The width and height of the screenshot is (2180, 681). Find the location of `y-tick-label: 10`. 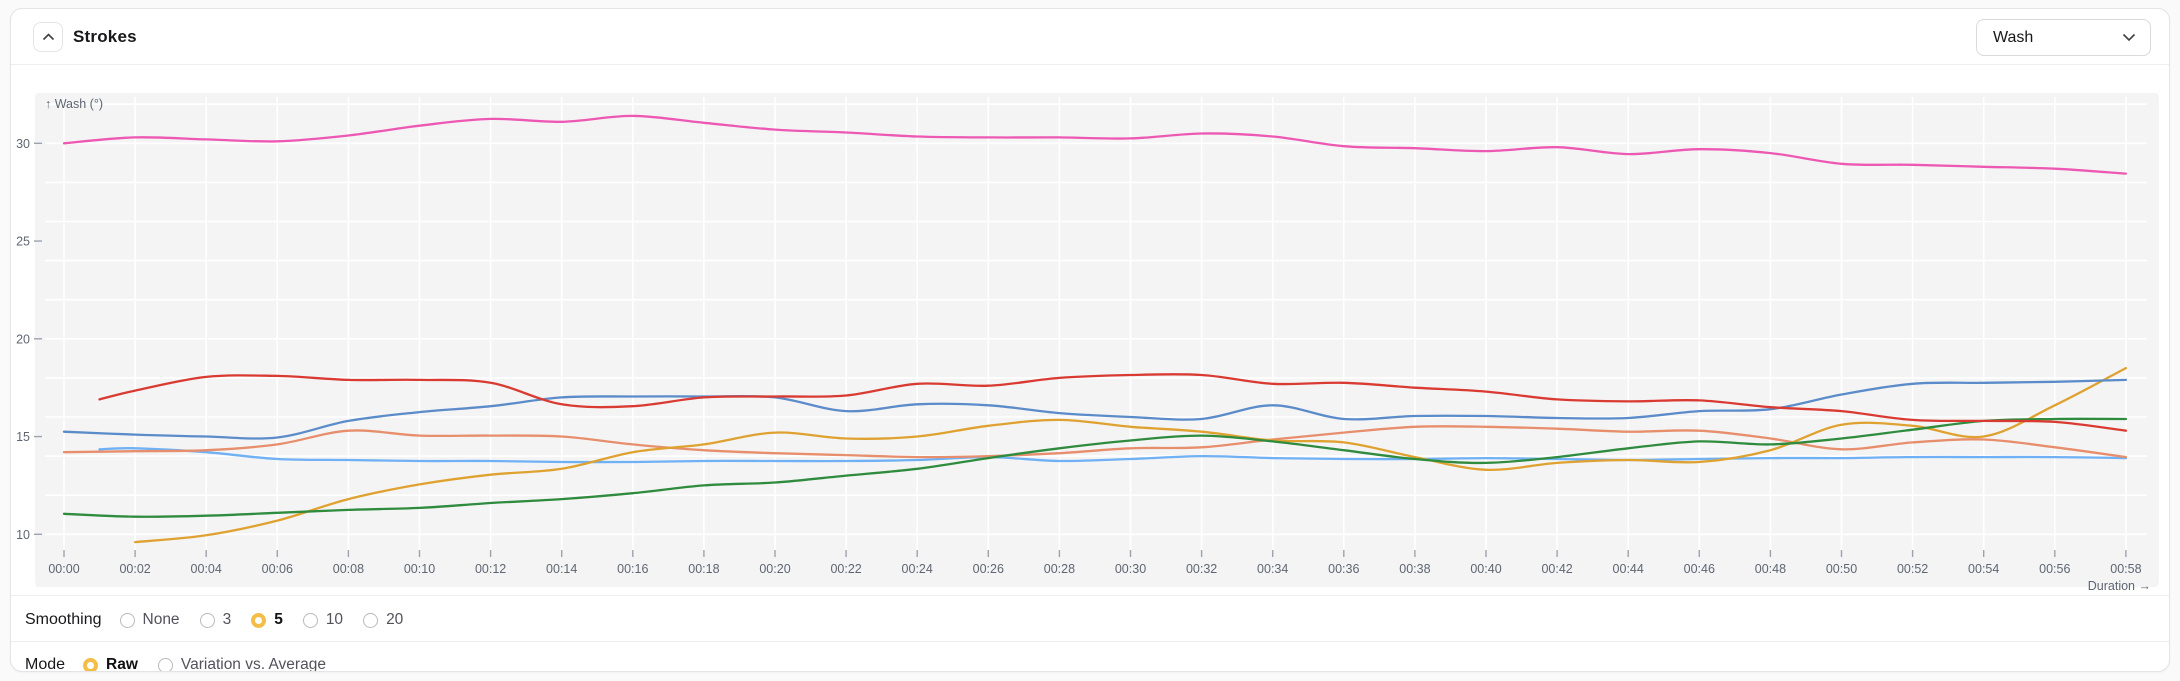

y-tick-label: 10 is located at coordinates (23, 535).